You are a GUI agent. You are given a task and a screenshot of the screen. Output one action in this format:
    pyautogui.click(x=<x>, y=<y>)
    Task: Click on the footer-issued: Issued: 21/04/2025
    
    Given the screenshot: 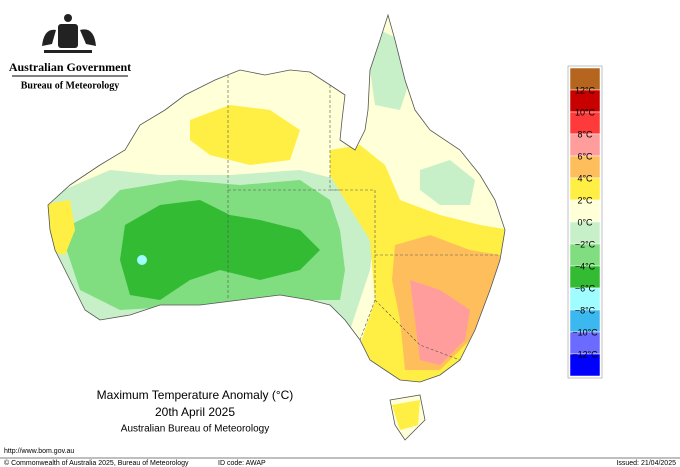 What is the action you would take?
    pyautogui.click(x=646, y=463)
    